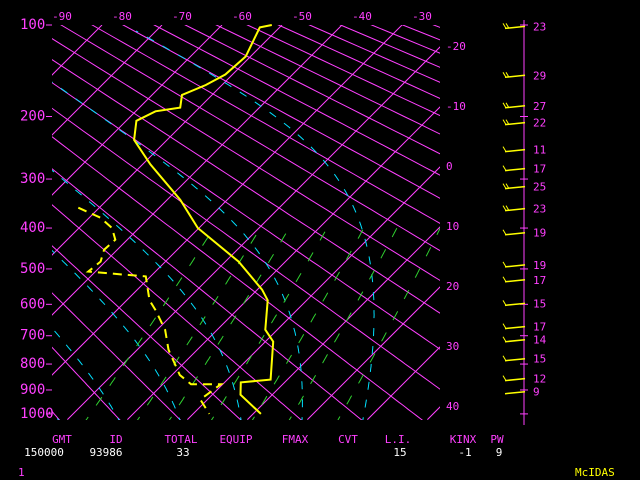  What do you see at coordinates (452, 286) in the screenshot?
I see `temperature-label: 20` at bounding box center [452, 286].